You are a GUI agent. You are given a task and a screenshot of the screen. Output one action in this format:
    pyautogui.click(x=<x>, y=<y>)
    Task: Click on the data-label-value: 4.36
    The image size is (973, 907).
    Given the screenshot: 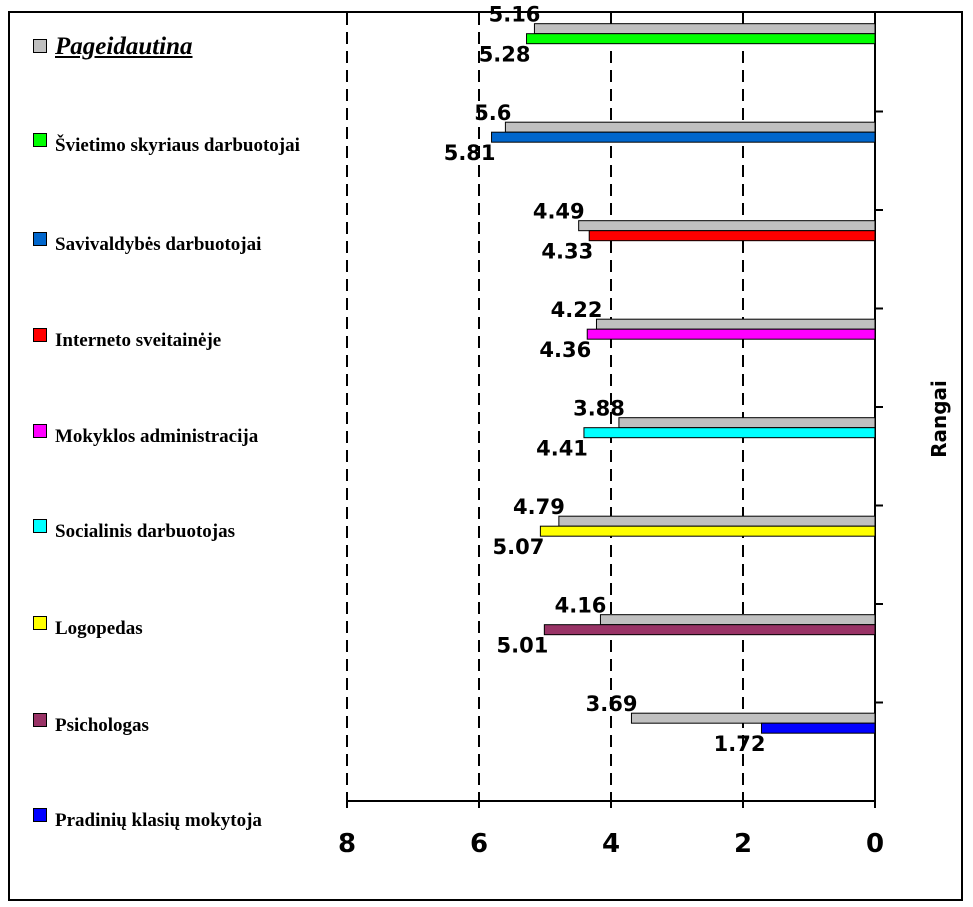 What is the action you would take?
    pyautogui.click(x=565, y=350)
    